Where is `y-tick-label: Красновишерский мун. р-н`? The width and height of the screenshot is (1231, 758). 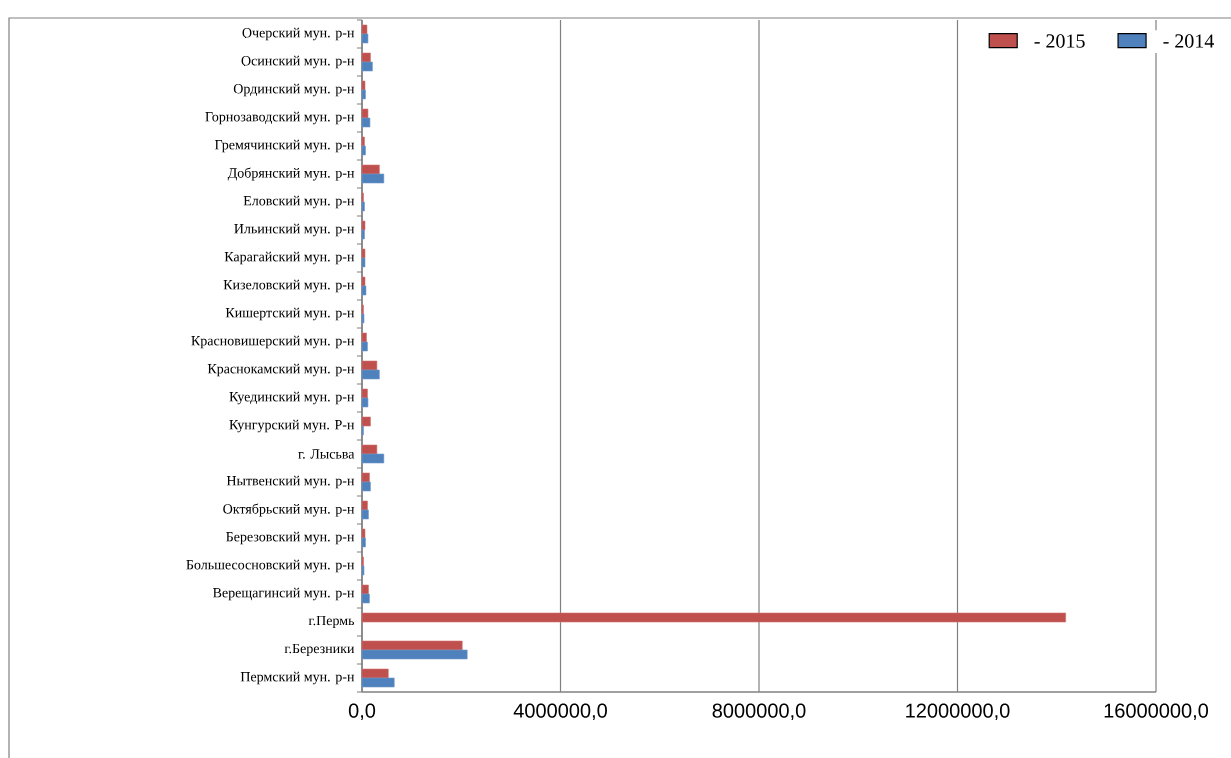 y-tick-label: Красновишерский мун. р-н is located at coordinates (273, 342).